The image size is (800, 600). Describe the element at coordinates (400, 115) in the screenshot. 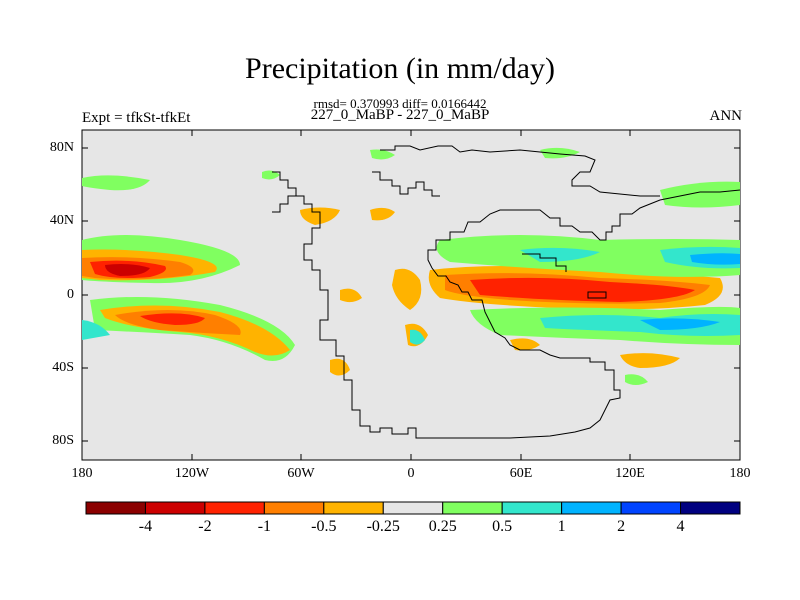

I see `case-label: 227_0_MaBP - 227_0_MaBP` at that location.